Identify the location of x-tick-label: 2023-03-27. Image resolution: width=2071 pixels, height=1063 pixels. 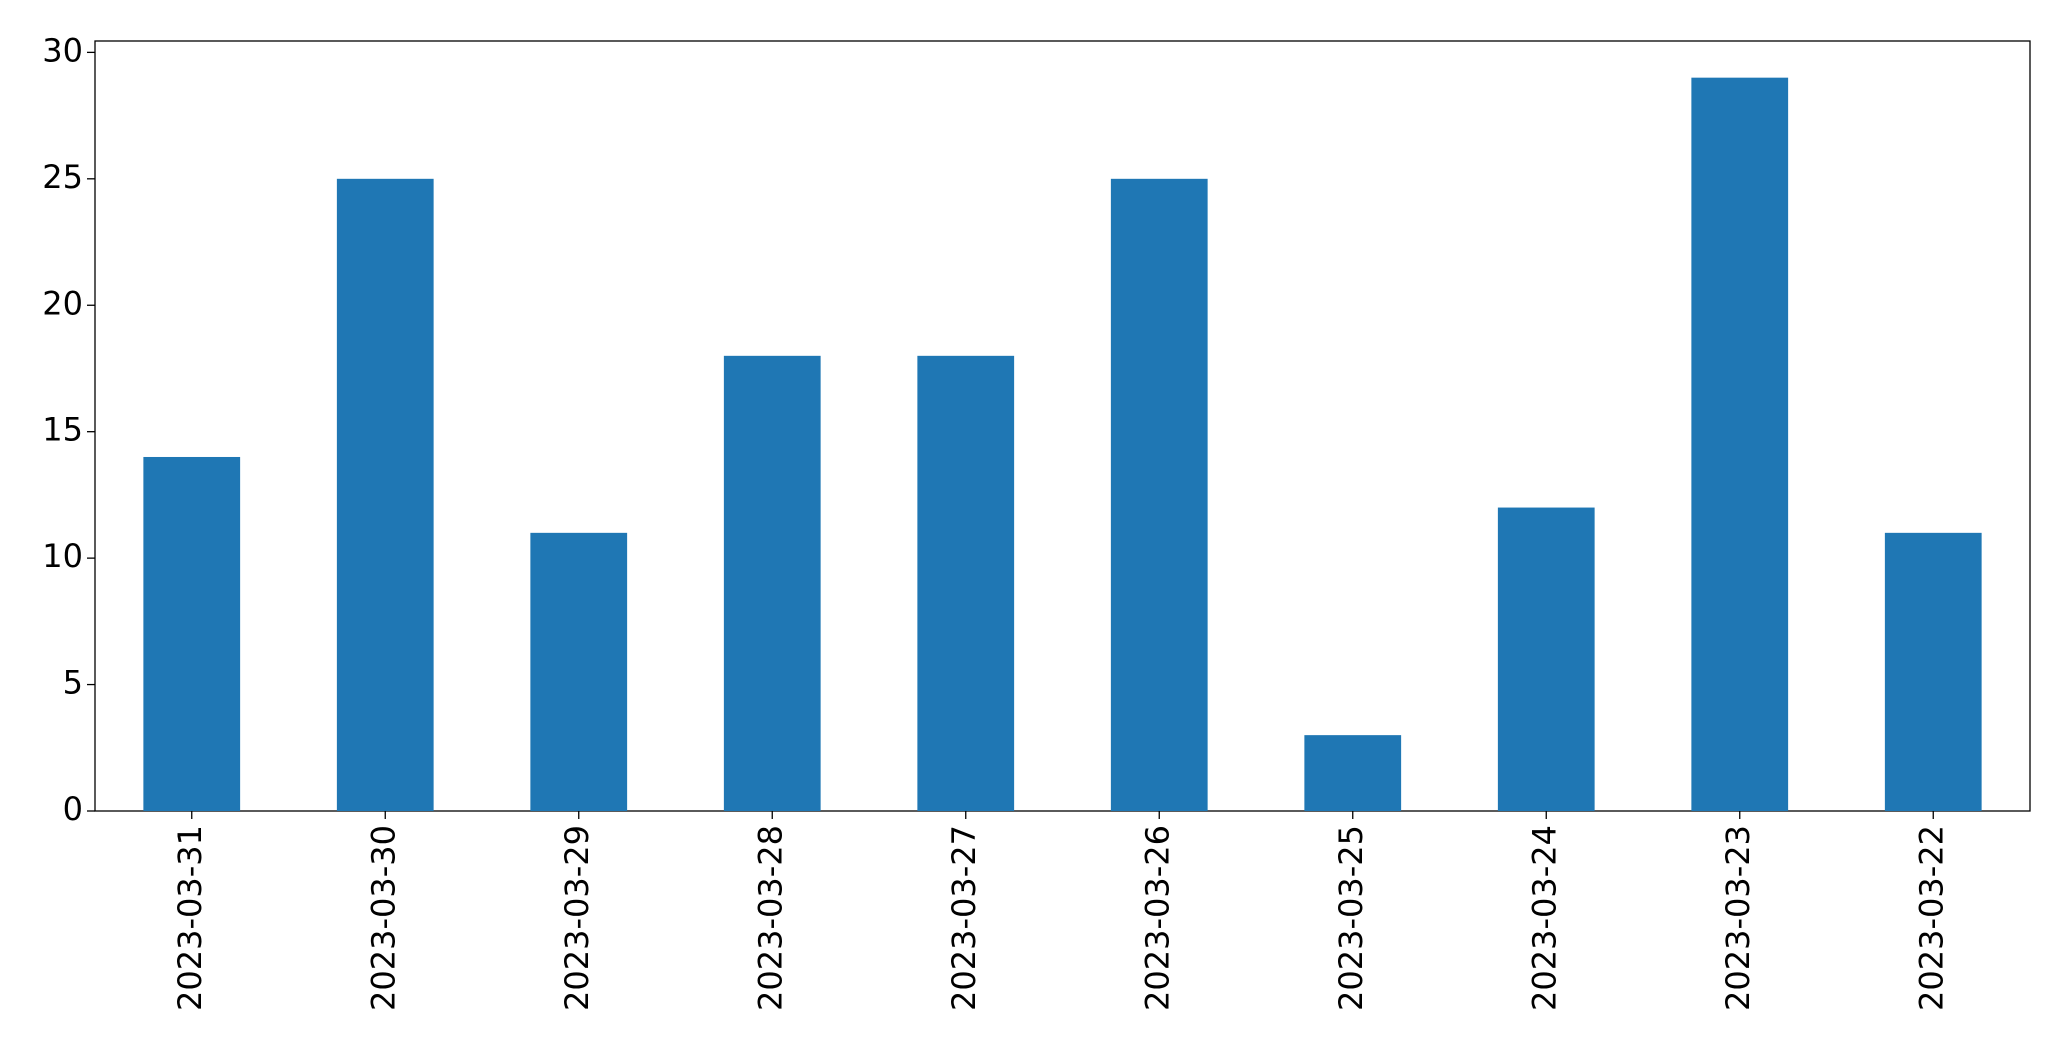
(964, 918).